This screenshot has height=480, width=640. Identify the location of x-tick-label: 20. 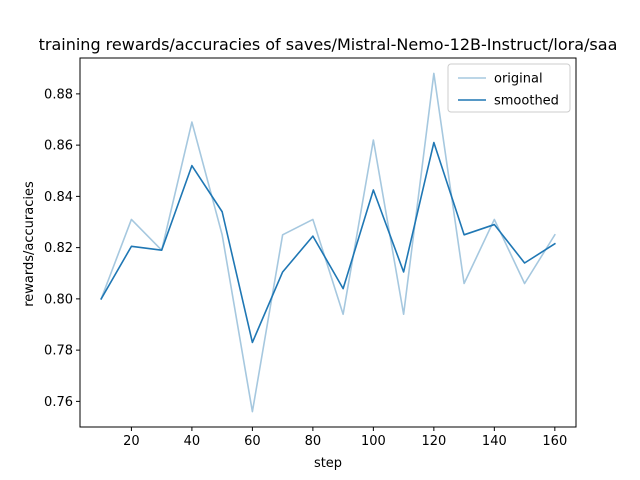
(131, 441).